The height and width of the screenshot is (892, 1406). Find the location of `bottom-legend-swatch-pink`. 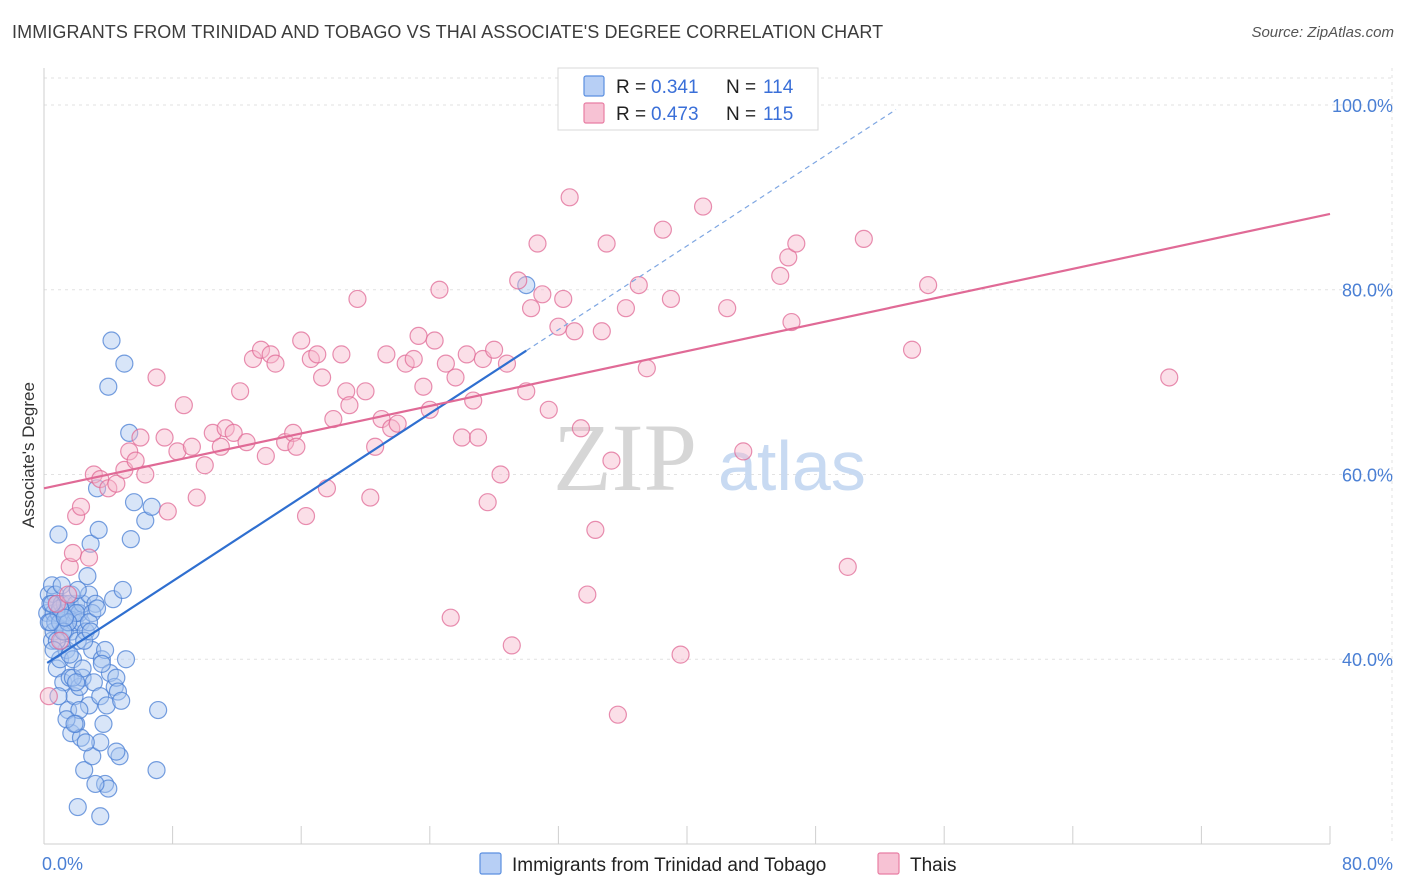

bottom-legend-swatch-pink is located at coordinates (888, 863).